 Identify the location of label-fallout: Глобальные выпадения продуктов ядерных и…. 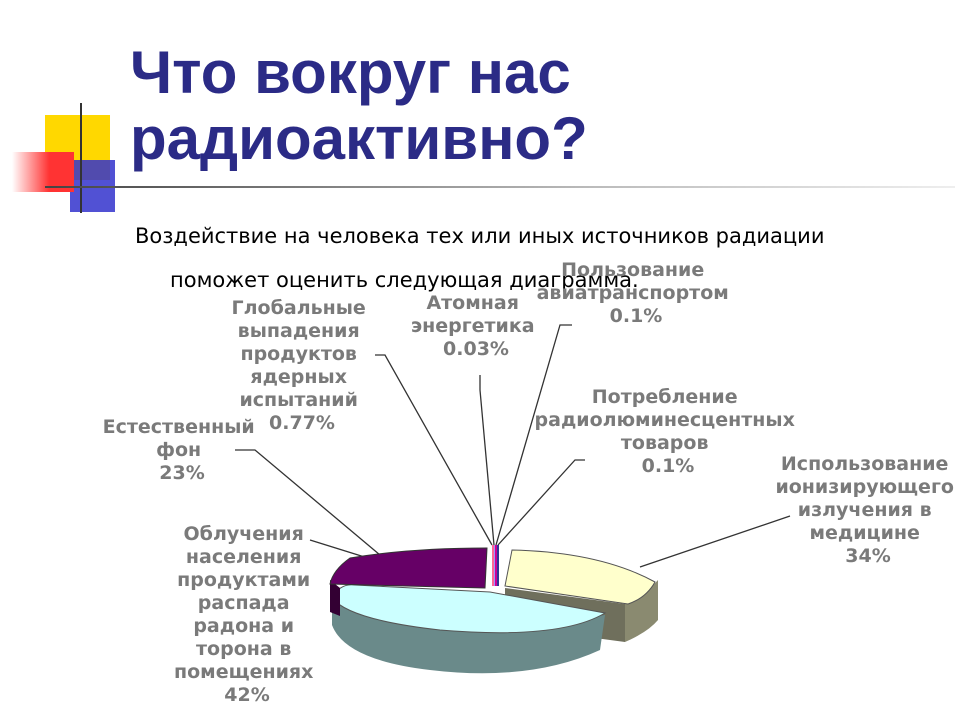
(302, 365).